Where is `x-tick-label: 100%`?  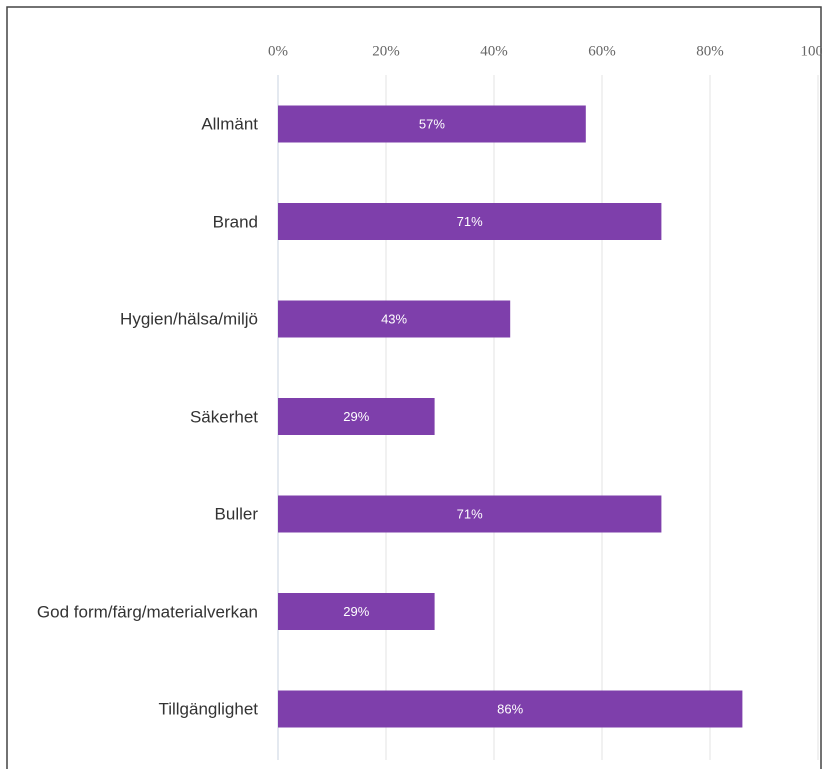 x-tick-label: 100% is located at coordinates (811, 51).